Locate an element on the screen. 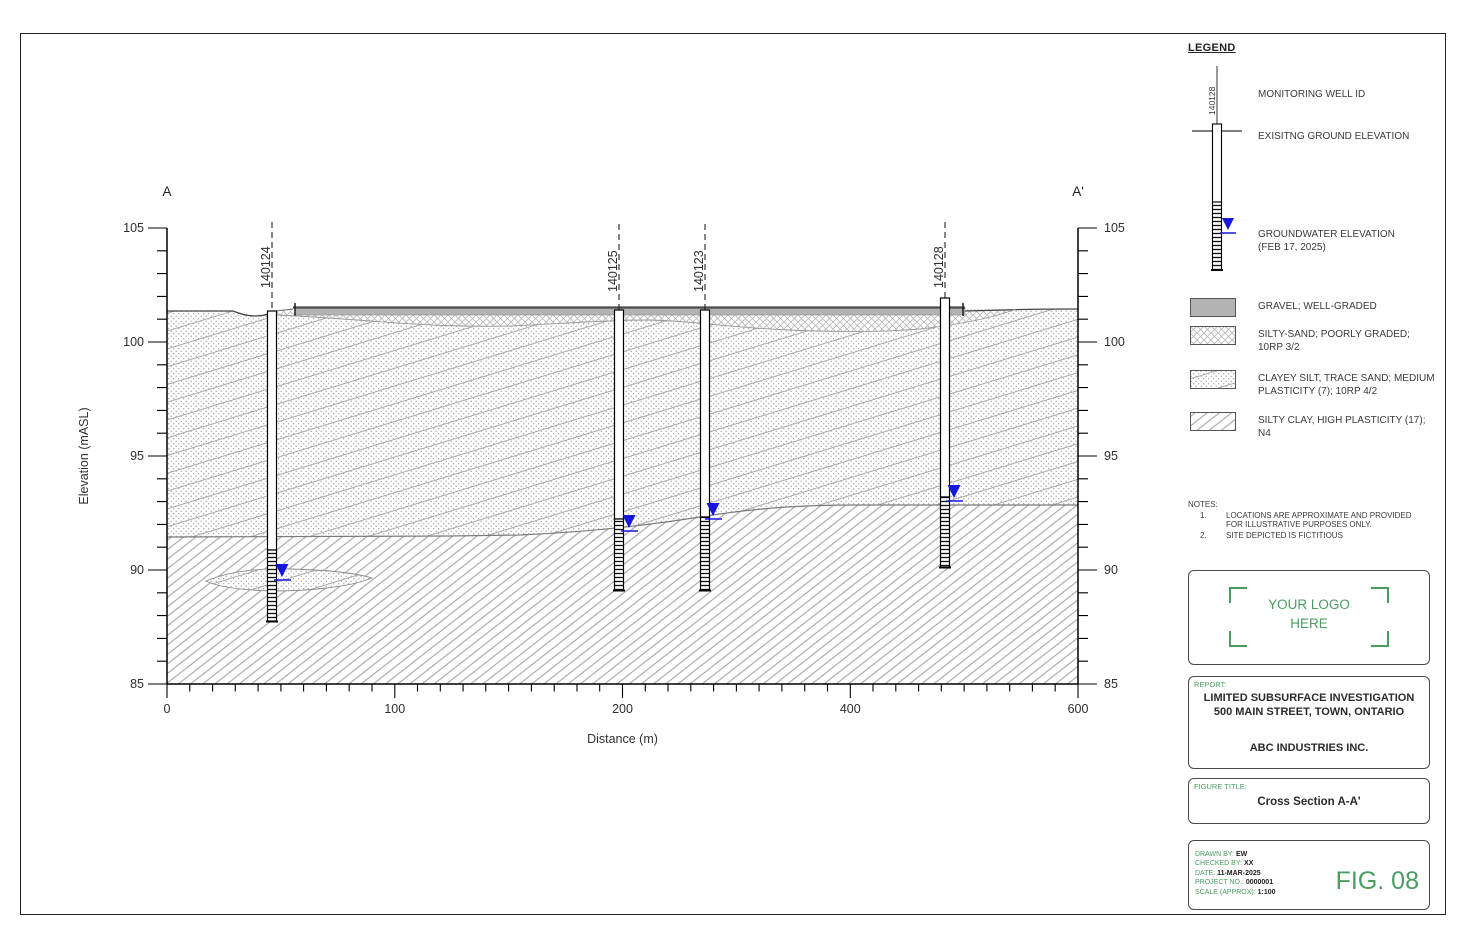  drawn-by-value: EW is located at coordinates (1241, 854).